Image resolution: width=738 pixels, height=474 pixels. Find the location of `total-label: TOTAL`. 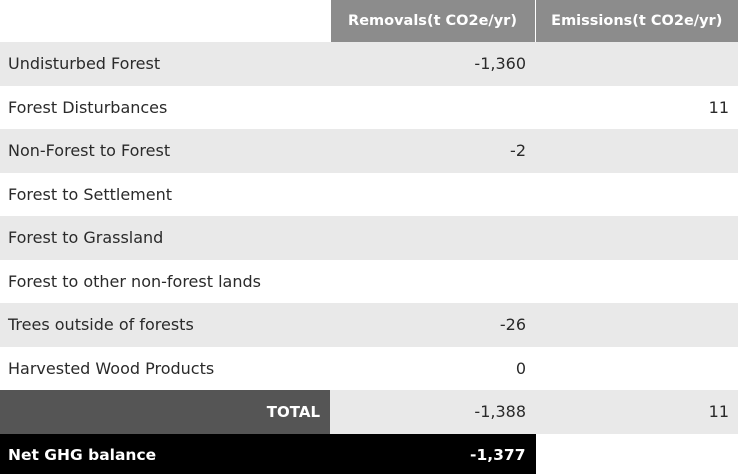

total-label: TOTAL is located at coordinates (165, 412).